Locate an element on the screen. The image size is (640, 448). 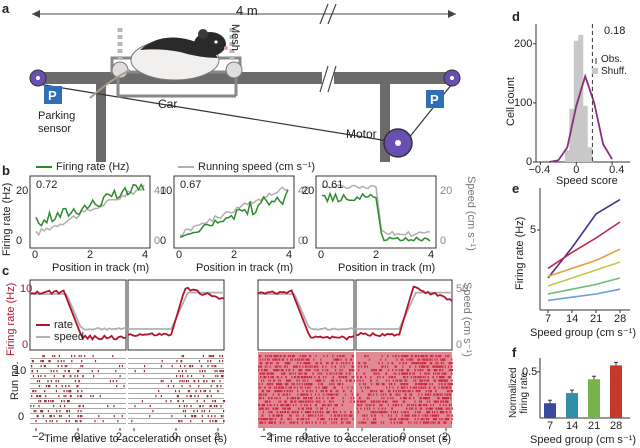
f-xtick: 7 is located at coordinates (550, 426).